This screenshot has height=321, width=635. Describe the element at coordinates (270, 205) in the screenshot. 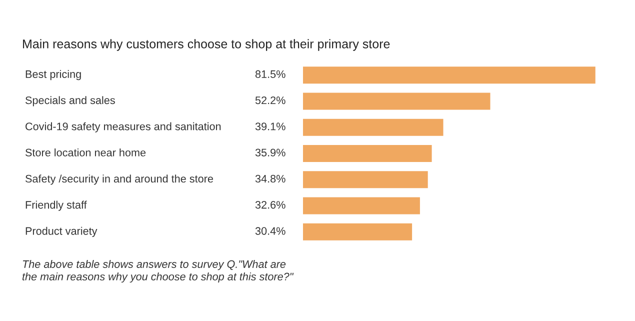

I see `data-label: 32.6%` at that location.